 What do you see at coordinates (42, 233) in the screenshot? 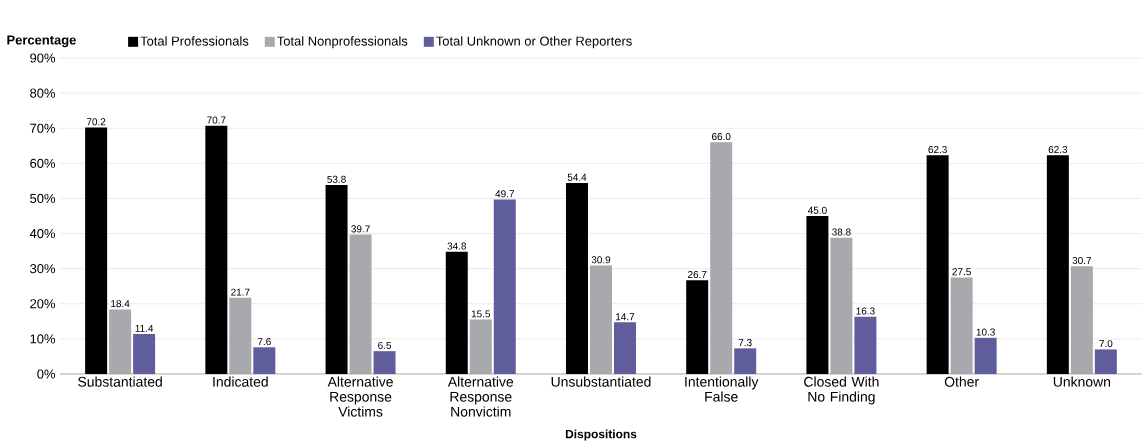
I see `y-tick-label: 40%` at bounding box center [42, 233].